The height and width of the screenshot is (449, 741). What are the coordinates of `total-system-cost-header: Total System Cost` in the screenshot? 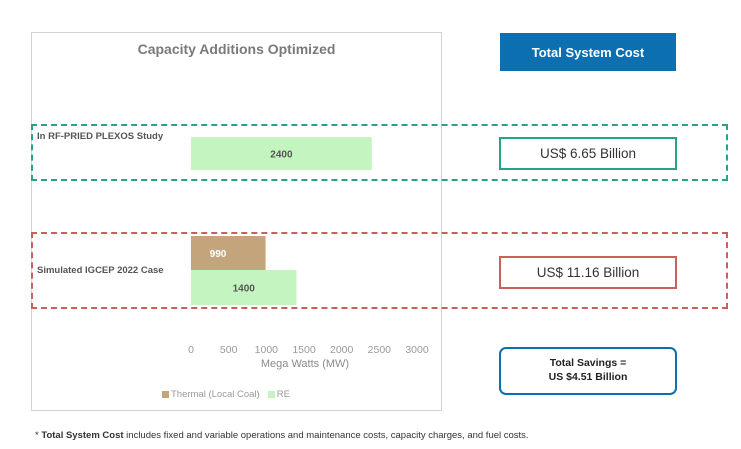 It's located at (588, 52).